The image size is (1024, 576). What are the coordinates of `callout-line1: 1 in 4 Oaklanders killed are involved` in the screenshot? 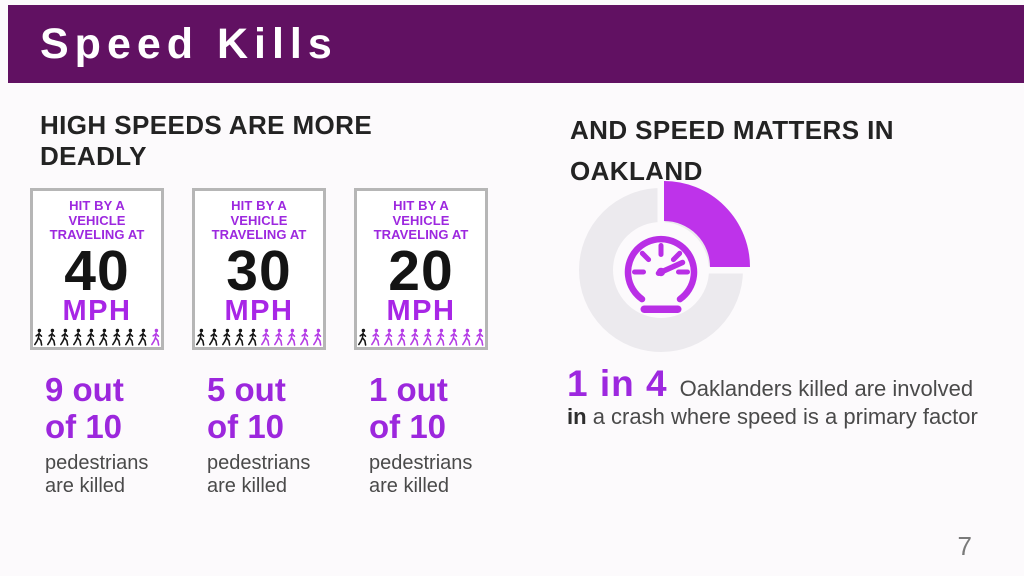 It's located at (795, 384).